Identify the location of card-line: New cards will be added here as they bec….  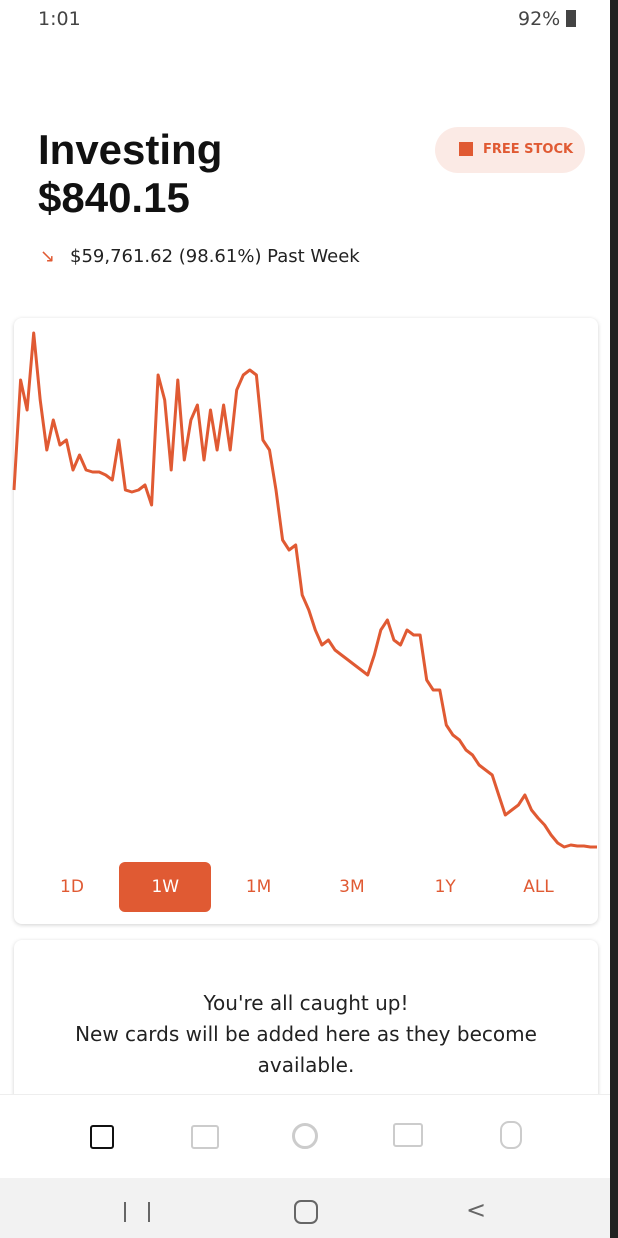
(306, 1049).